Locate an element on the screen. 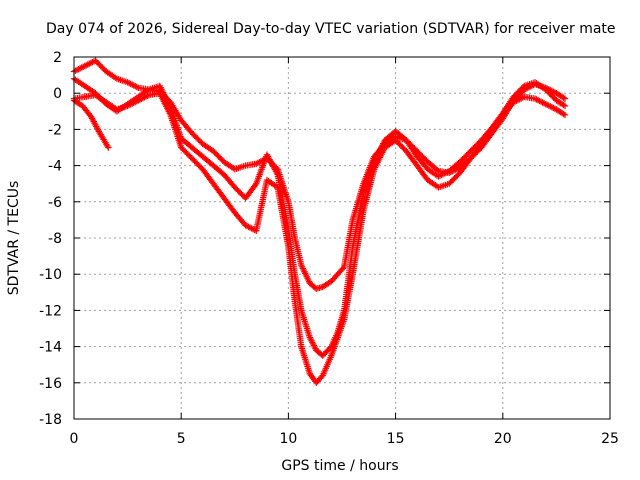  x-axis-tick-labels: 0 5 10 15 20 25 is located at coordinates (344, 439).